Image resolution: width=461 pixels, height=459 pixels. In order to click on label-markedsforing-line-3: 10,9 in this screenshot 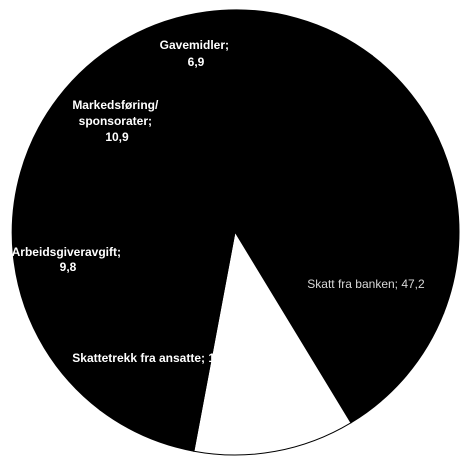, I will do `click(117, 137)`.